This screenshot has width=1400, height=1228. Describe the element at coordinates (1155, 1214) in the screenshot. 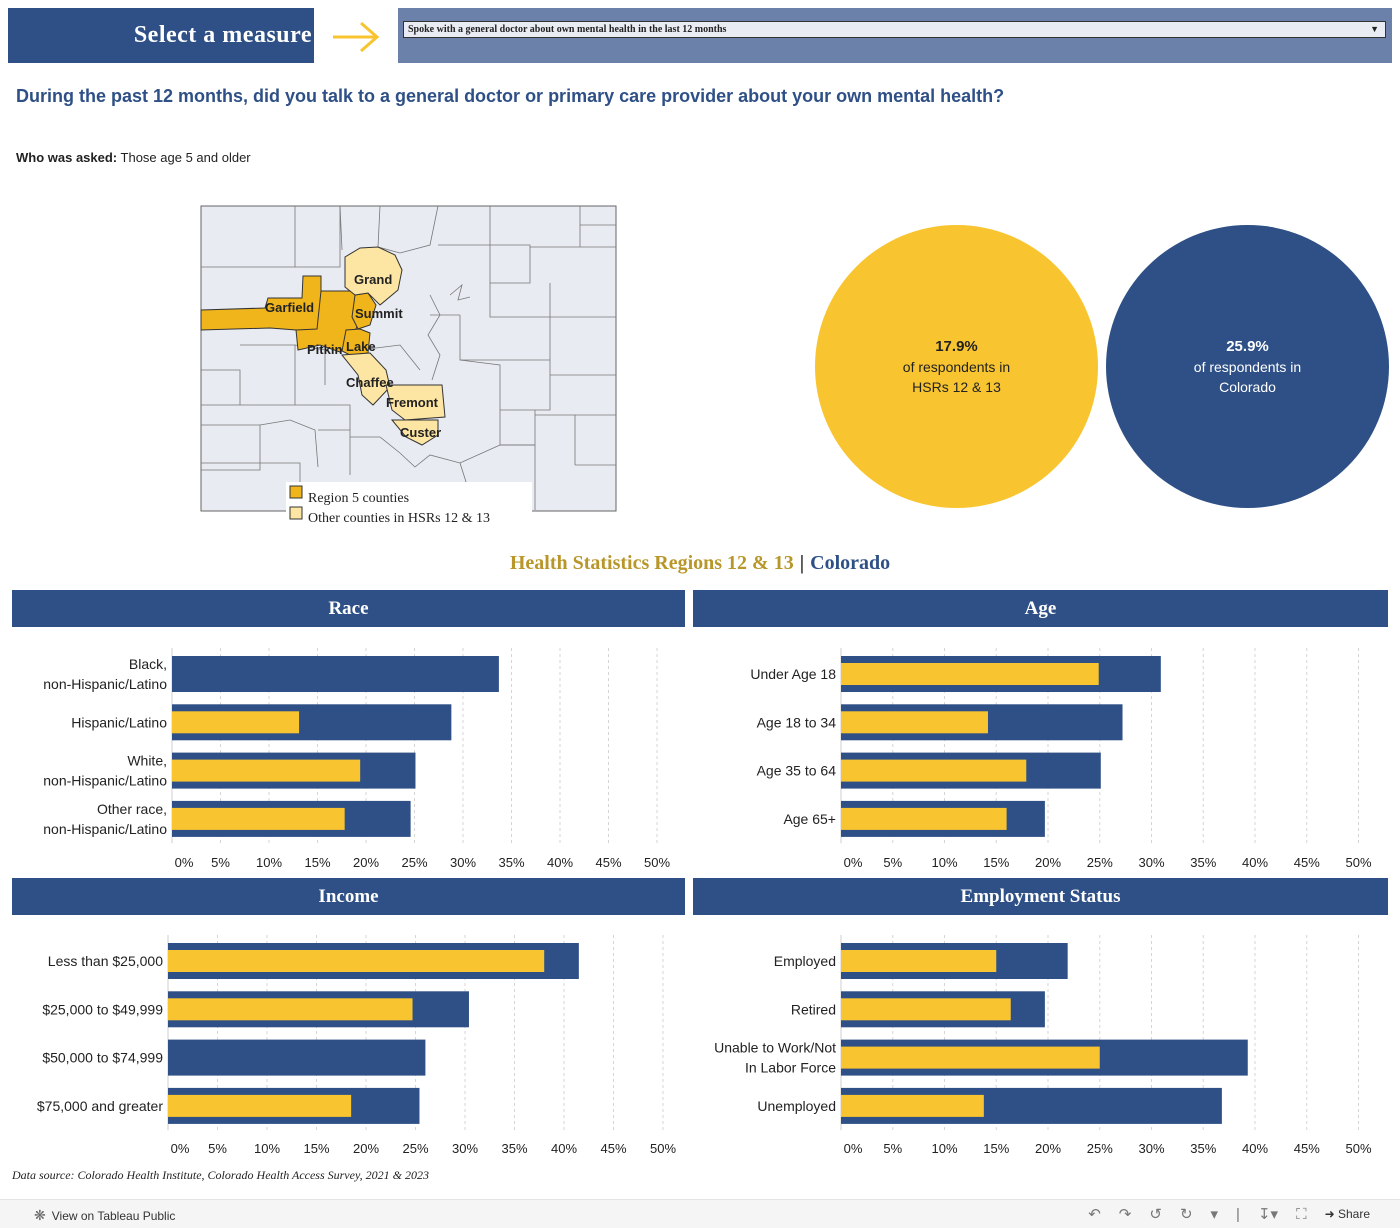

I see `revert-icon: ↺` at that location.